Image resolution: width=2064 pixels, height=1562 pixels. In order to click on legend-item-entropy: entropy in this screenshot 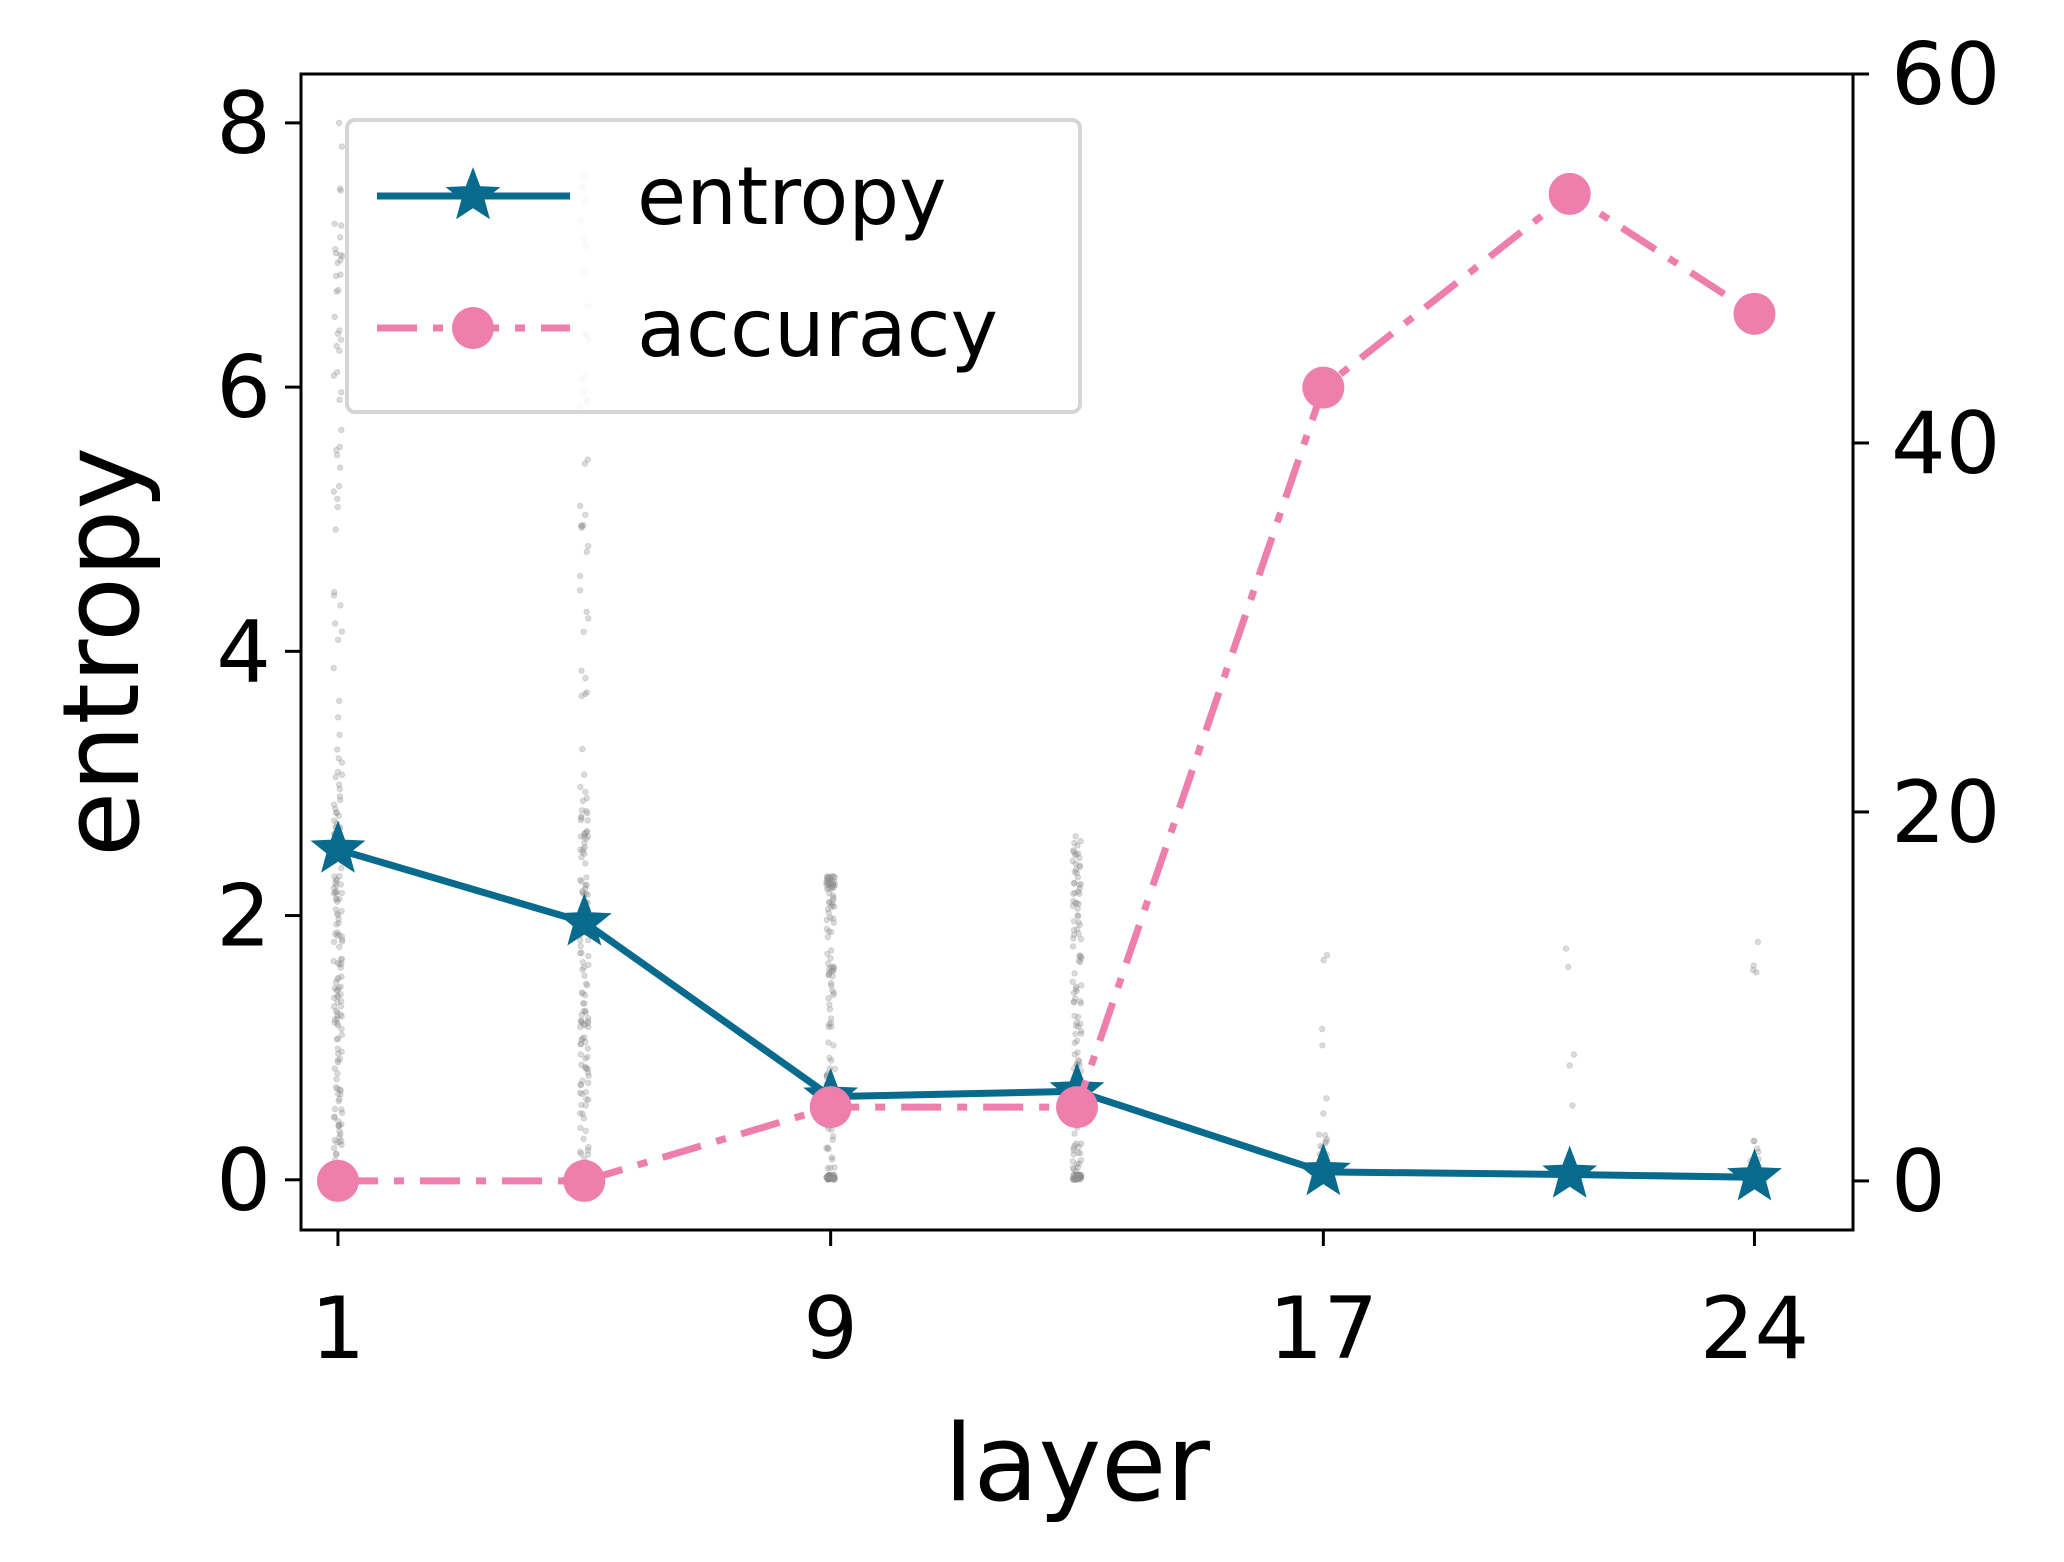, I will do `click(662, 196)`.